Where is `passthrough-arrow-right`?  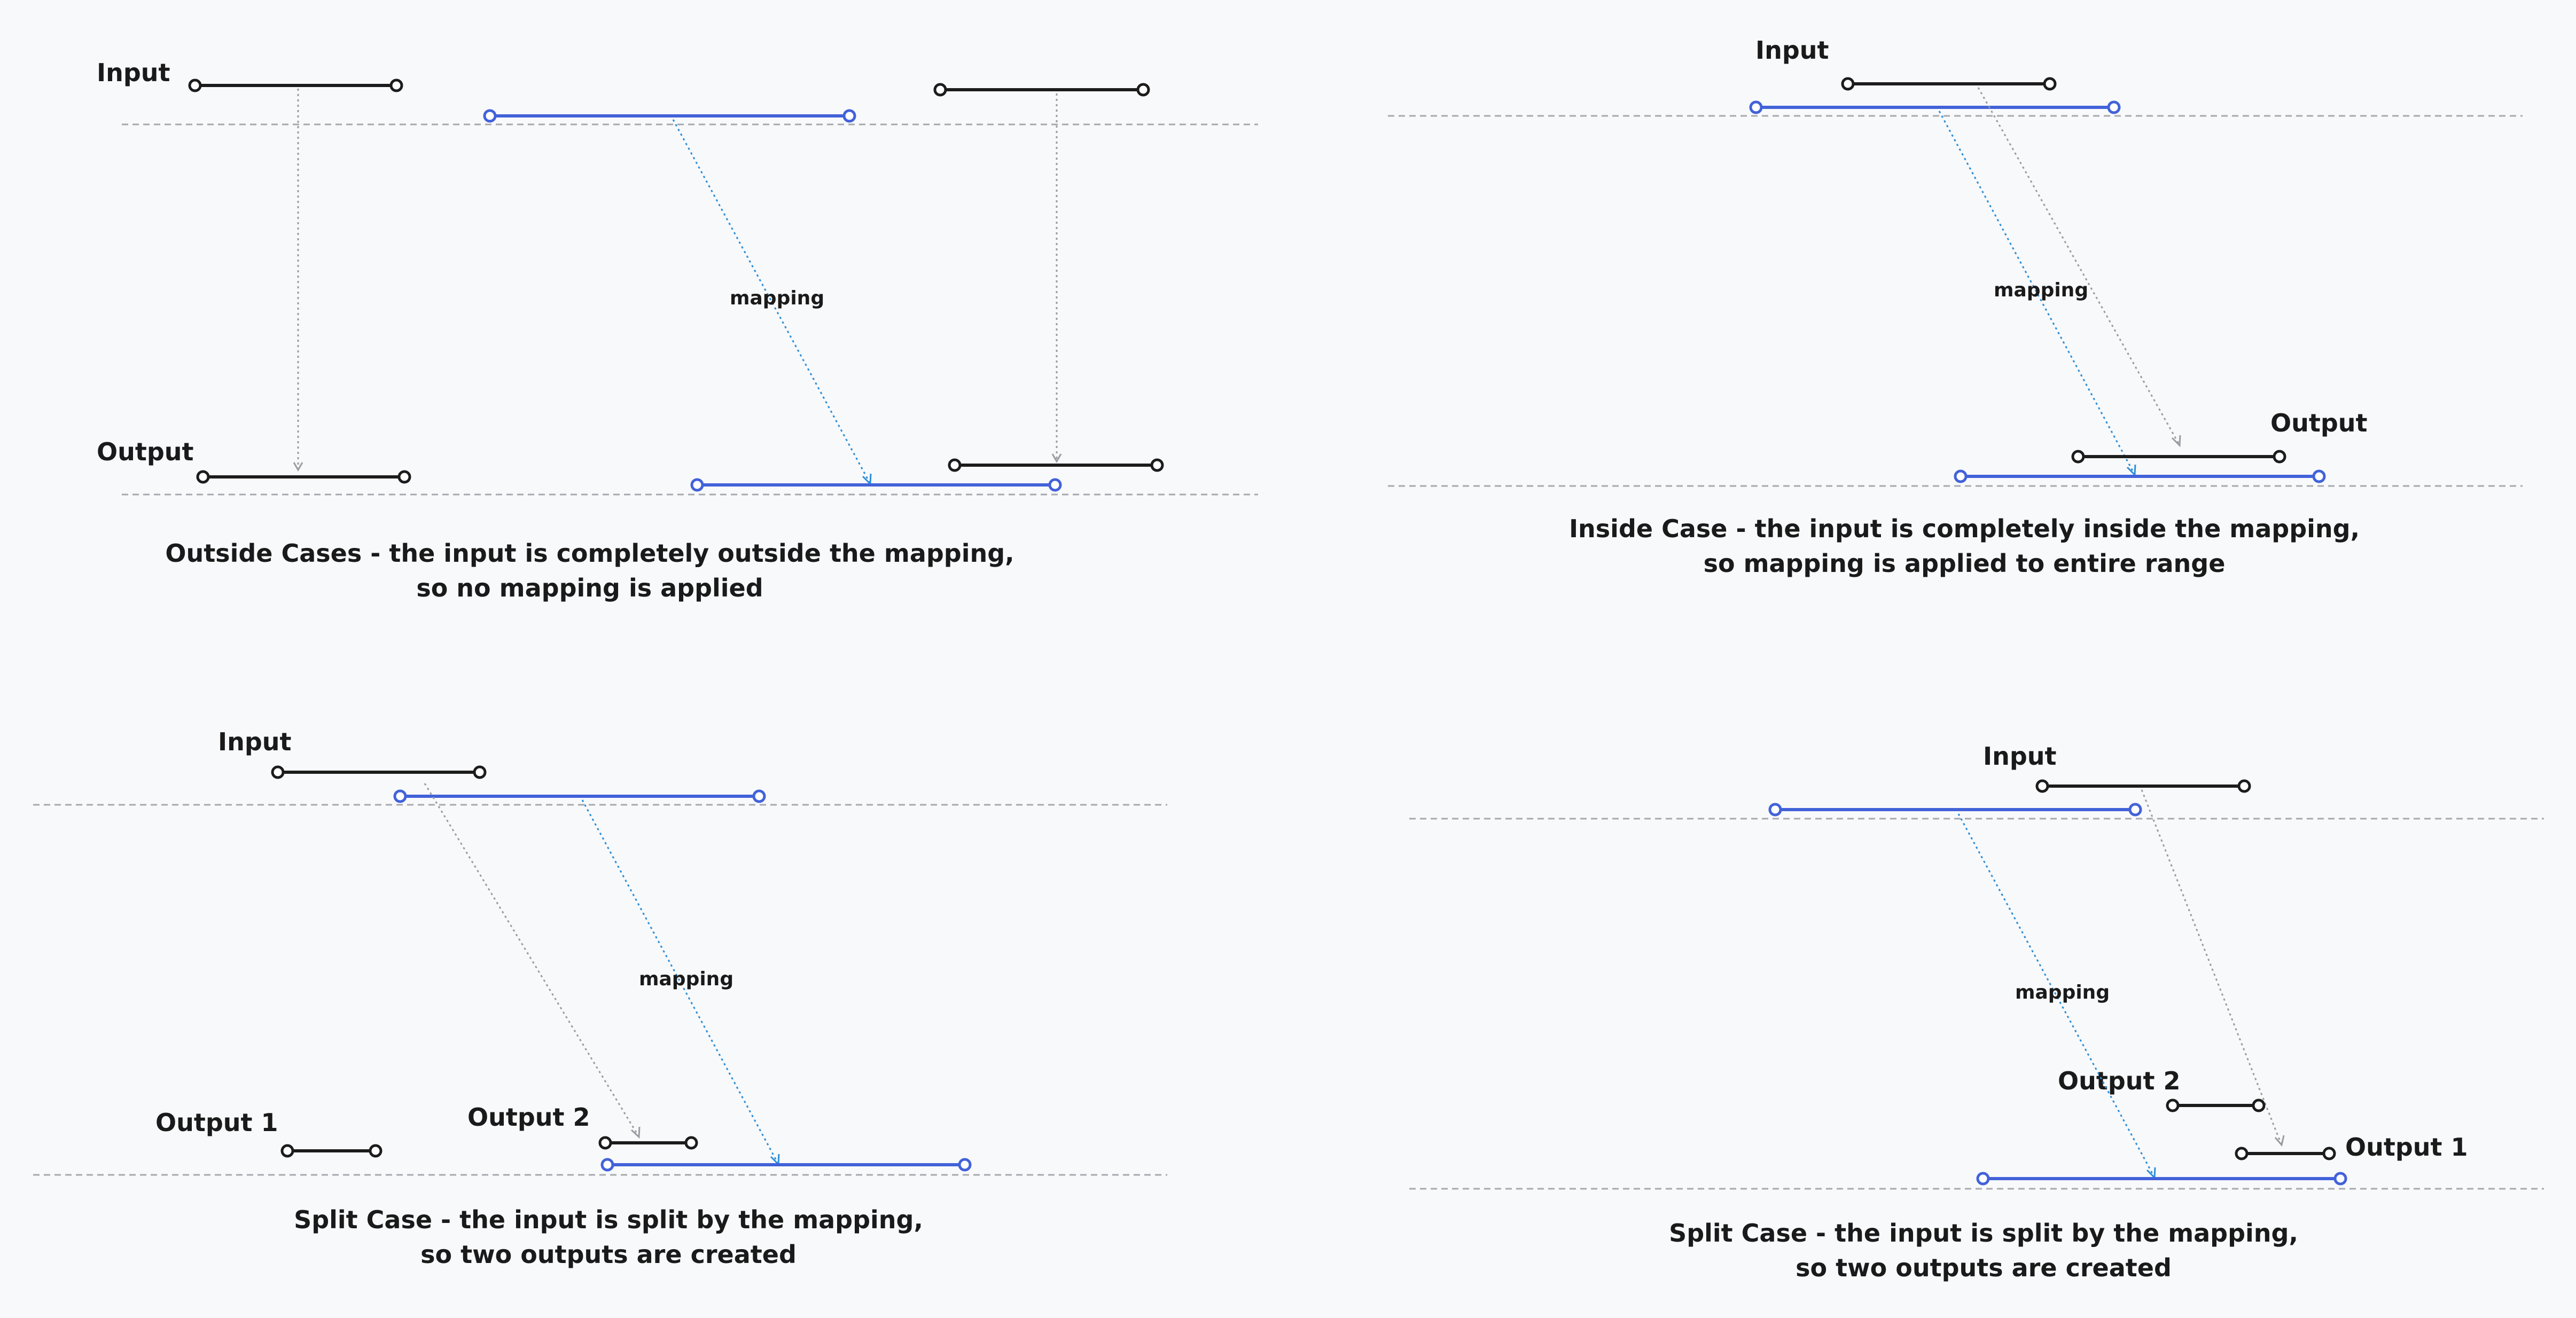
passthrough-arrow-right is located at coordinates (1056, 278).